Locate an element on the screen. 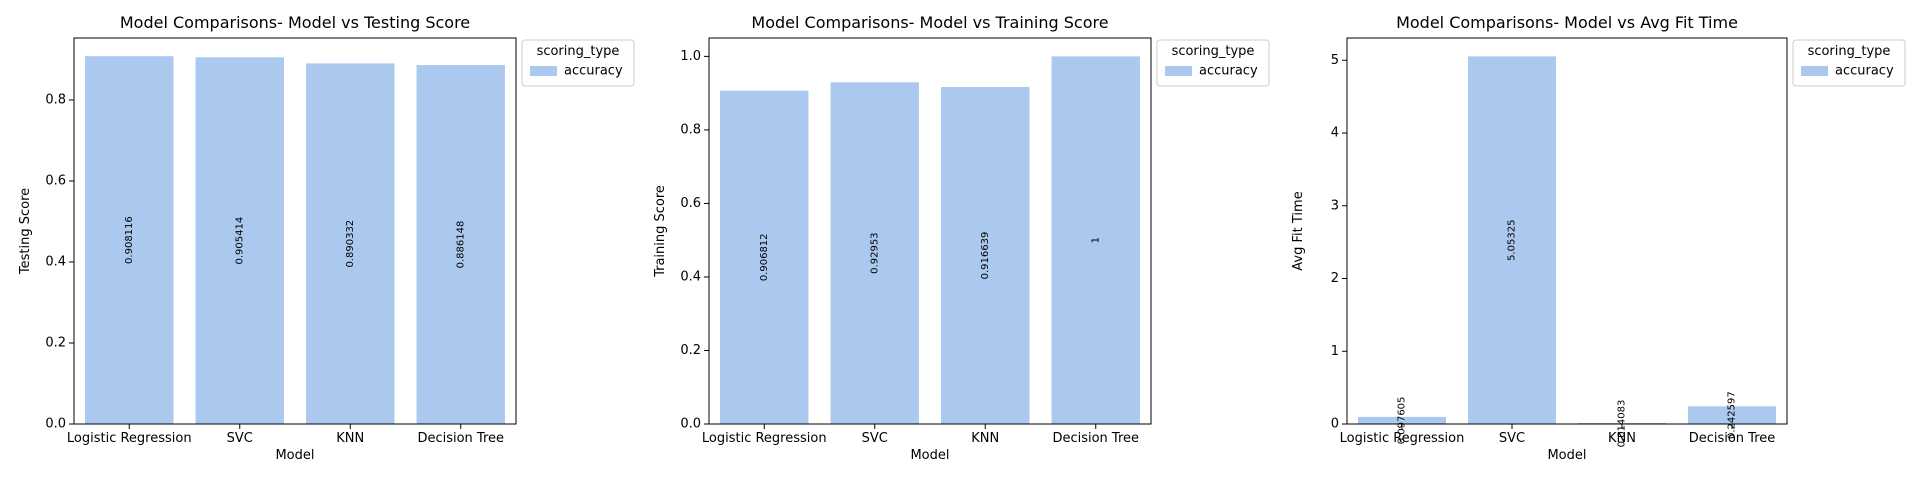 The image size is (1920, 480). data-label: 5.05325 is located at coordinates (1512, 240).